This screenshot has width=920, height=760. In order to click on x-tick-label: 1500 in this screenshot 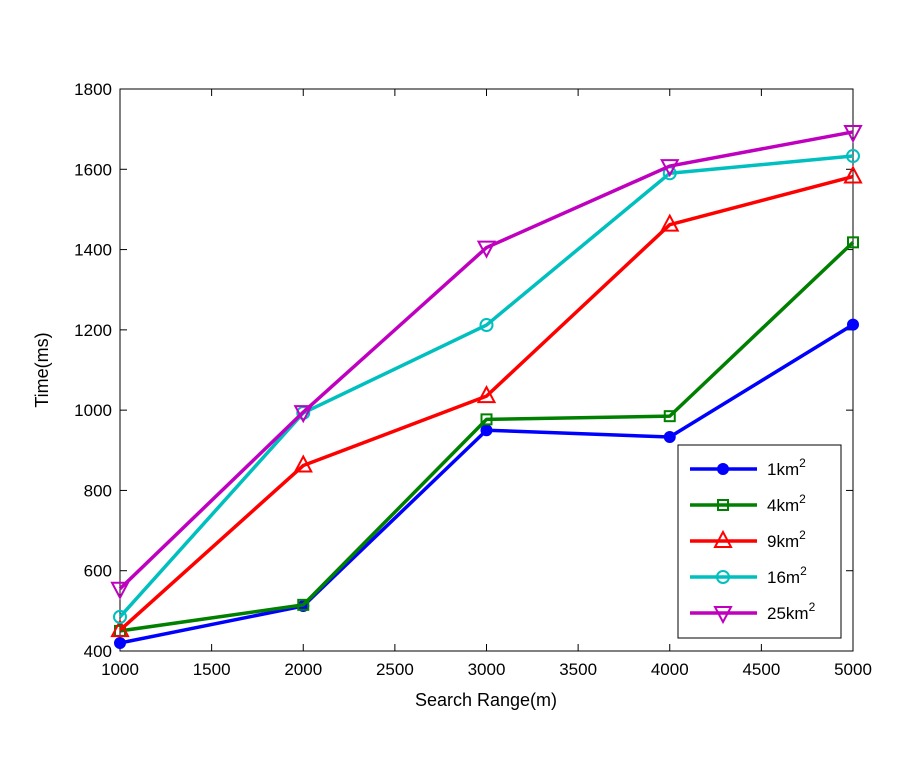, I will do `click(212, 669)`.